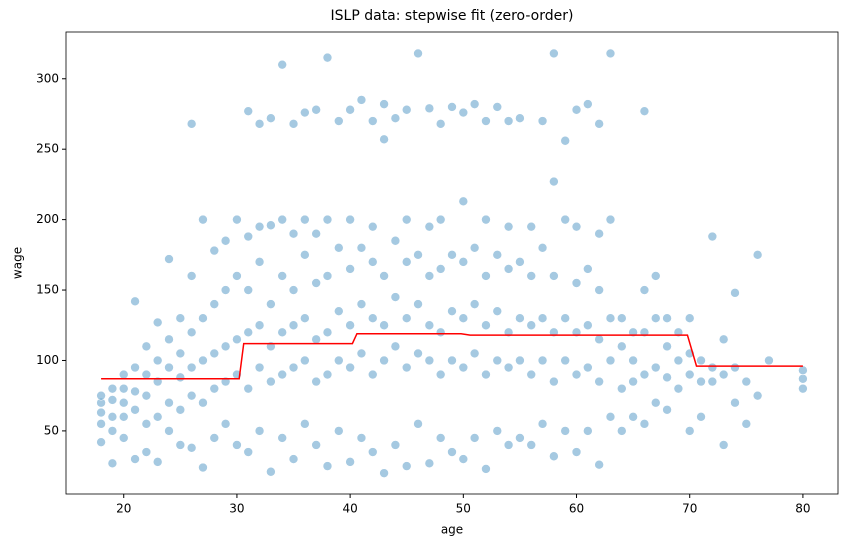 The height and width of the screenshot is (547, 850). Describe the element at coordinates (47, 360) in the screenshot. I see `y-tick-label: 100` at that location.